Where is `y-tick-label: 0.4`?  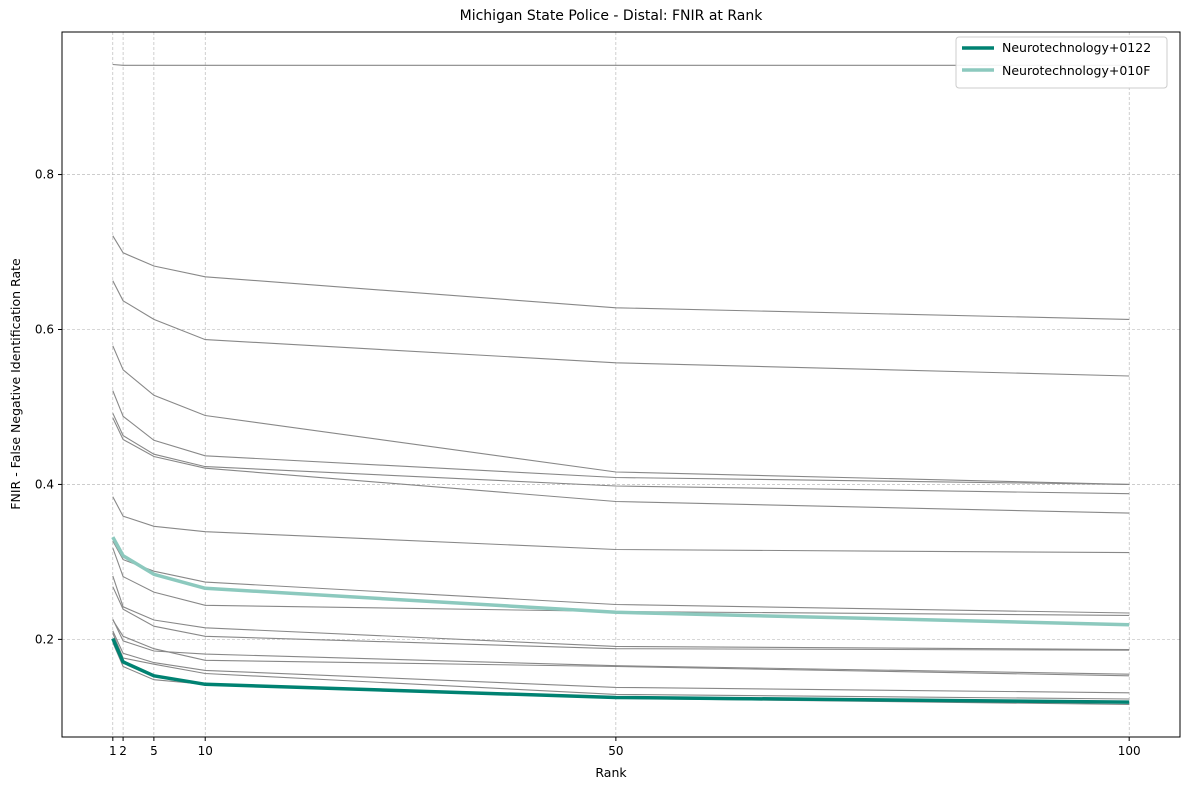
y-tick-label: 0.4 is located at coordinates (44, 484).